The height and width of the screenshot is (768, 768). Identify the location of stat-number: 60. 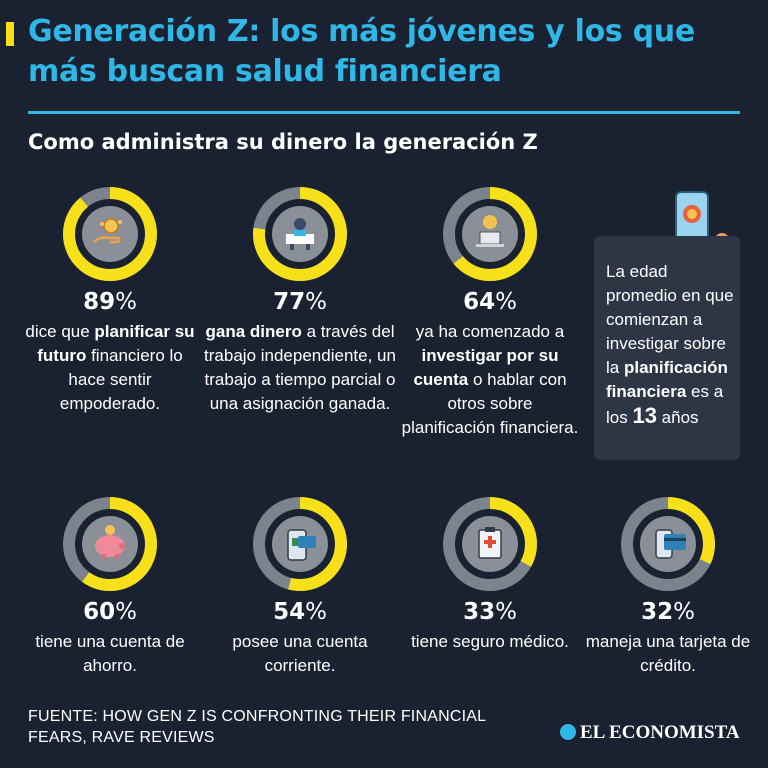
(99, 612).